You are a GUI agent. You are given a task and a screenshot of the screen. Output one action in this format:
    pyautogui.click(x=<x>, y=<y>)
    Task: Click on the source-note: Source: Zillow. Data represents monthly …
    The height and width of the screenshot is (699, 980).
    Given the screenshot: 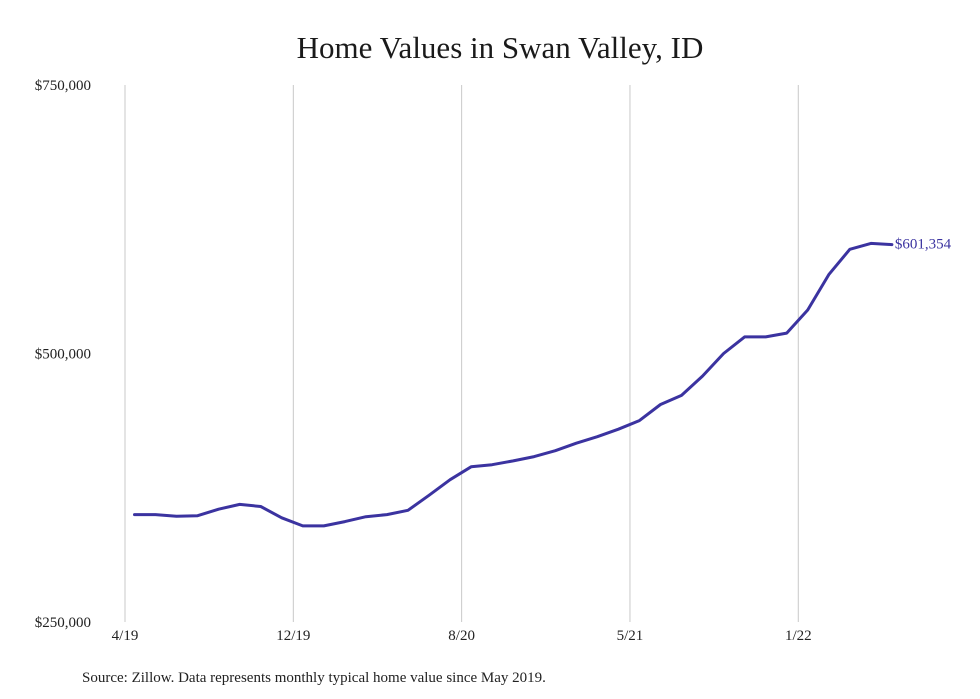 What is the action you would take?
    pyautogui.click(x=314, y=678)
    